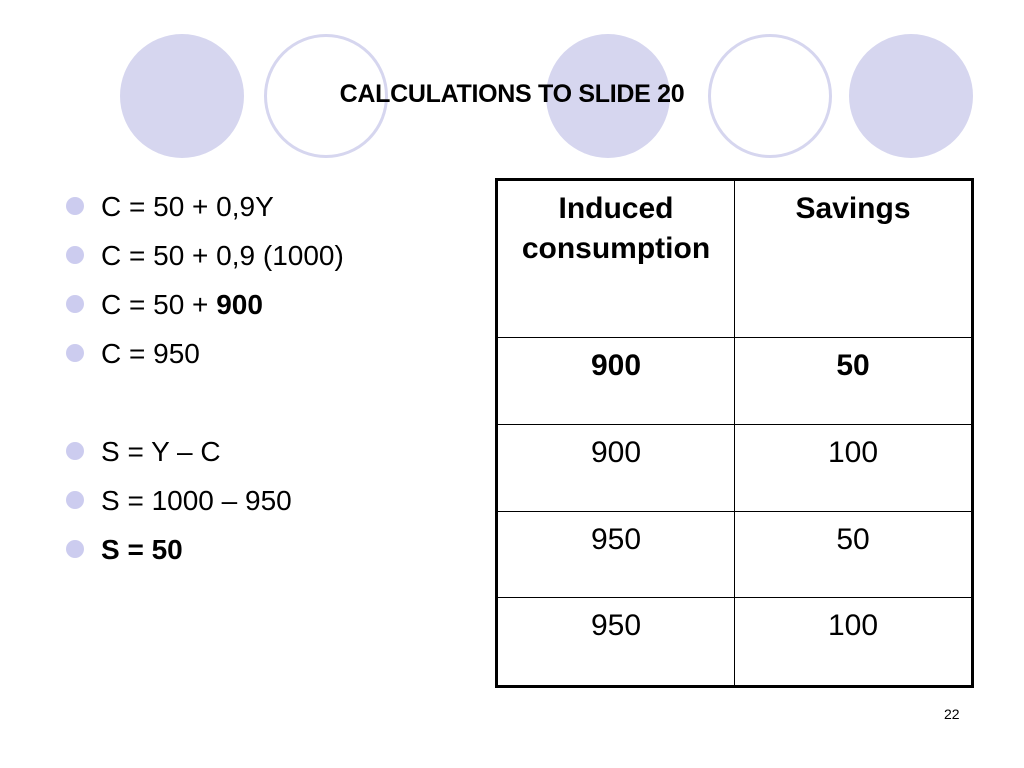 Image resolution: width=1024 pixels, height=768 pixels. I want to click on table-row: 950 100, so click(734, 642).